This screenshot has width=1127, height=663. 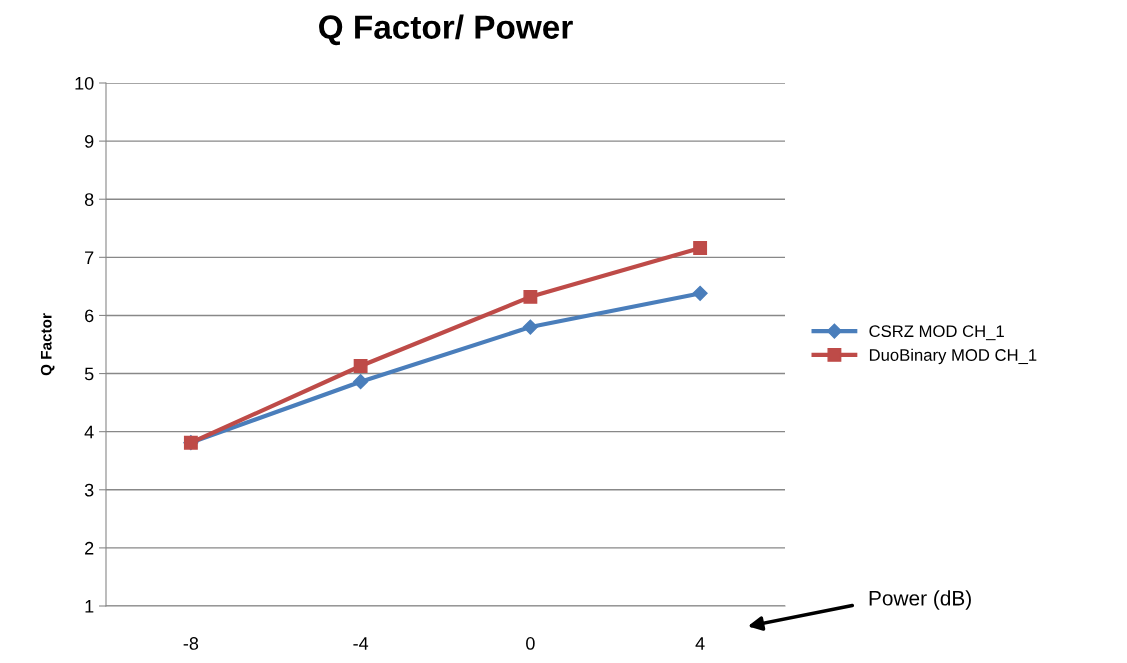 What do you see at coordinates (89, 432) in the screenshot?
I see `y-tick-label: 4` at bounding box center [89, 432].